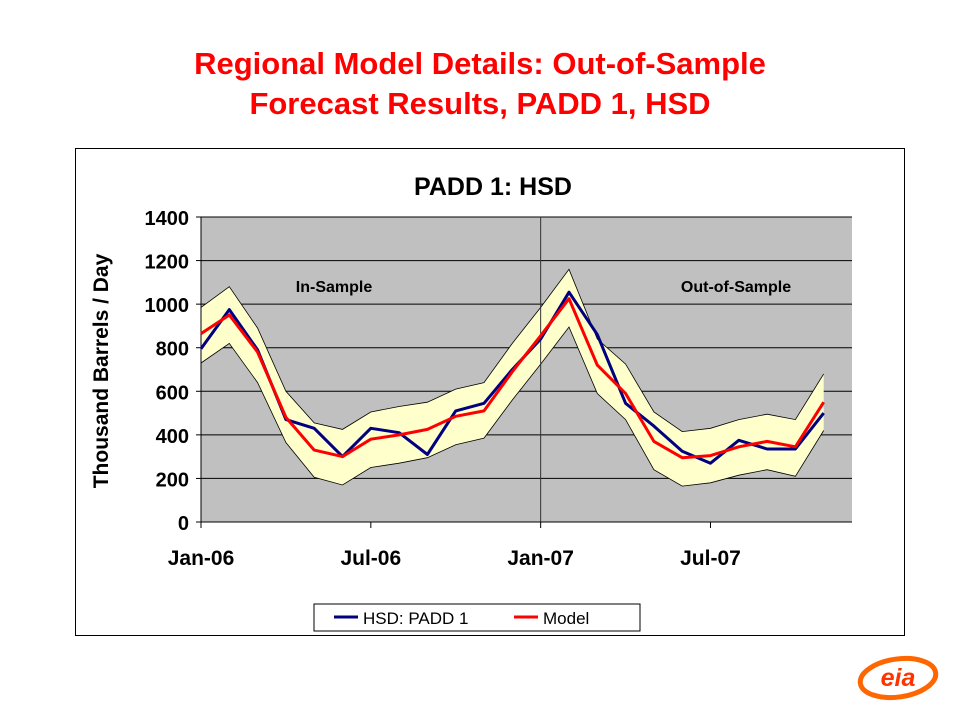 This screenshot has height=720, width=960. I want to click on annotation-out-of-sample: Out-of-Sample, so click(736, 287).